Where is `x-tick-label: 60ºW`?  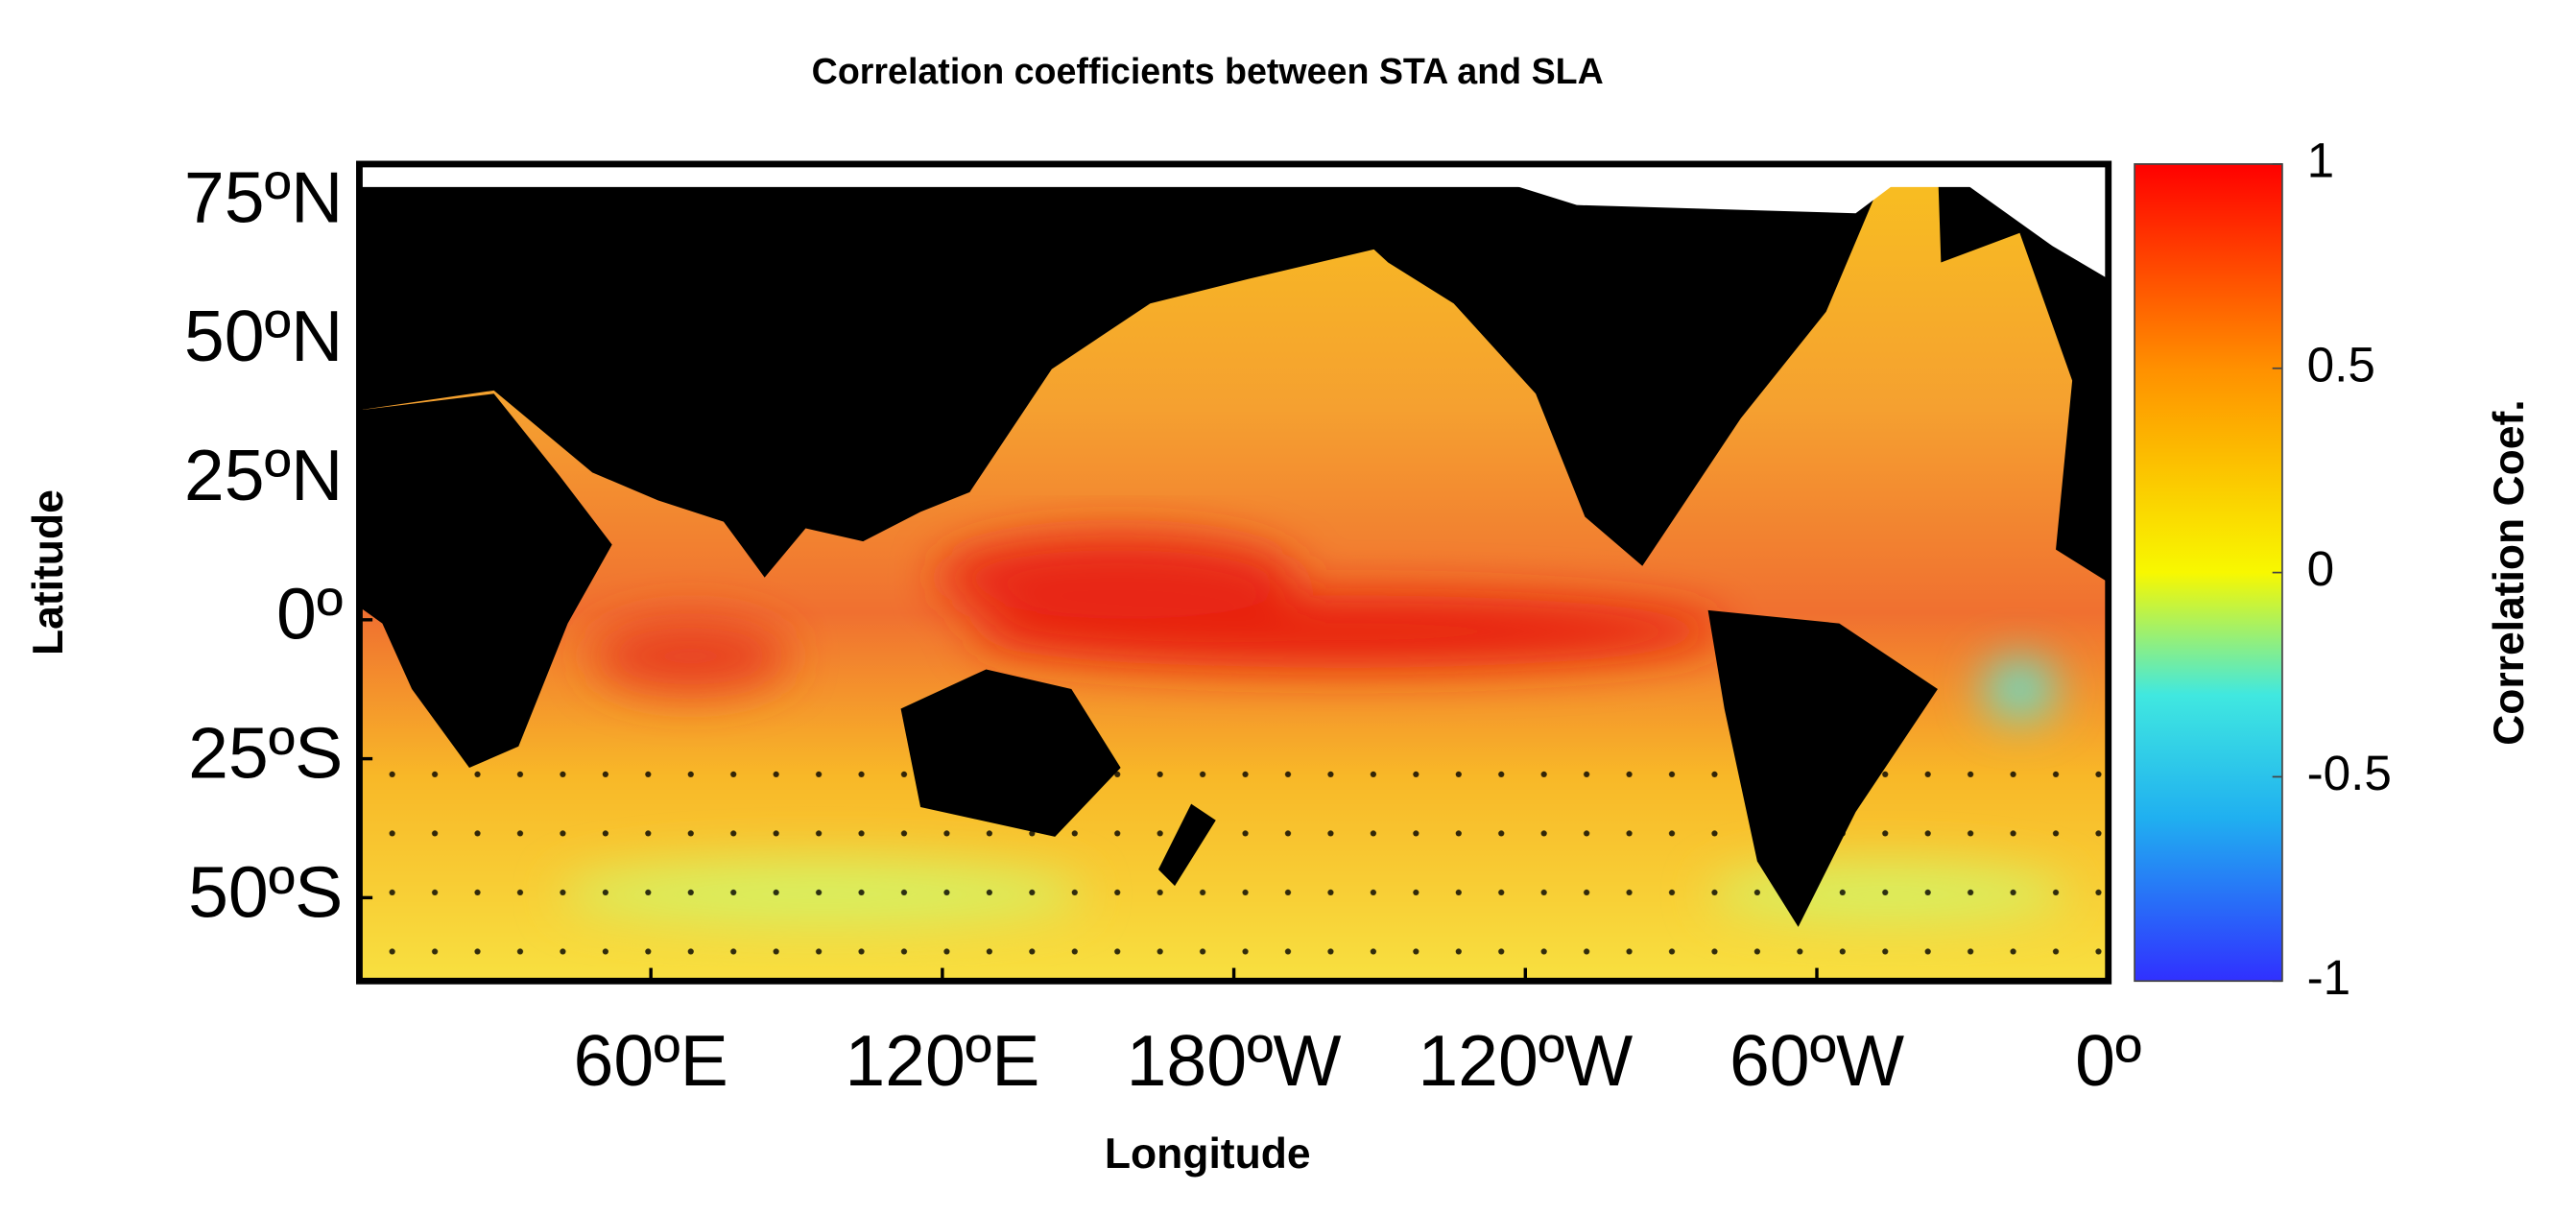 x-tick-label: 60ºW is located at coordinates (1816, 1061).